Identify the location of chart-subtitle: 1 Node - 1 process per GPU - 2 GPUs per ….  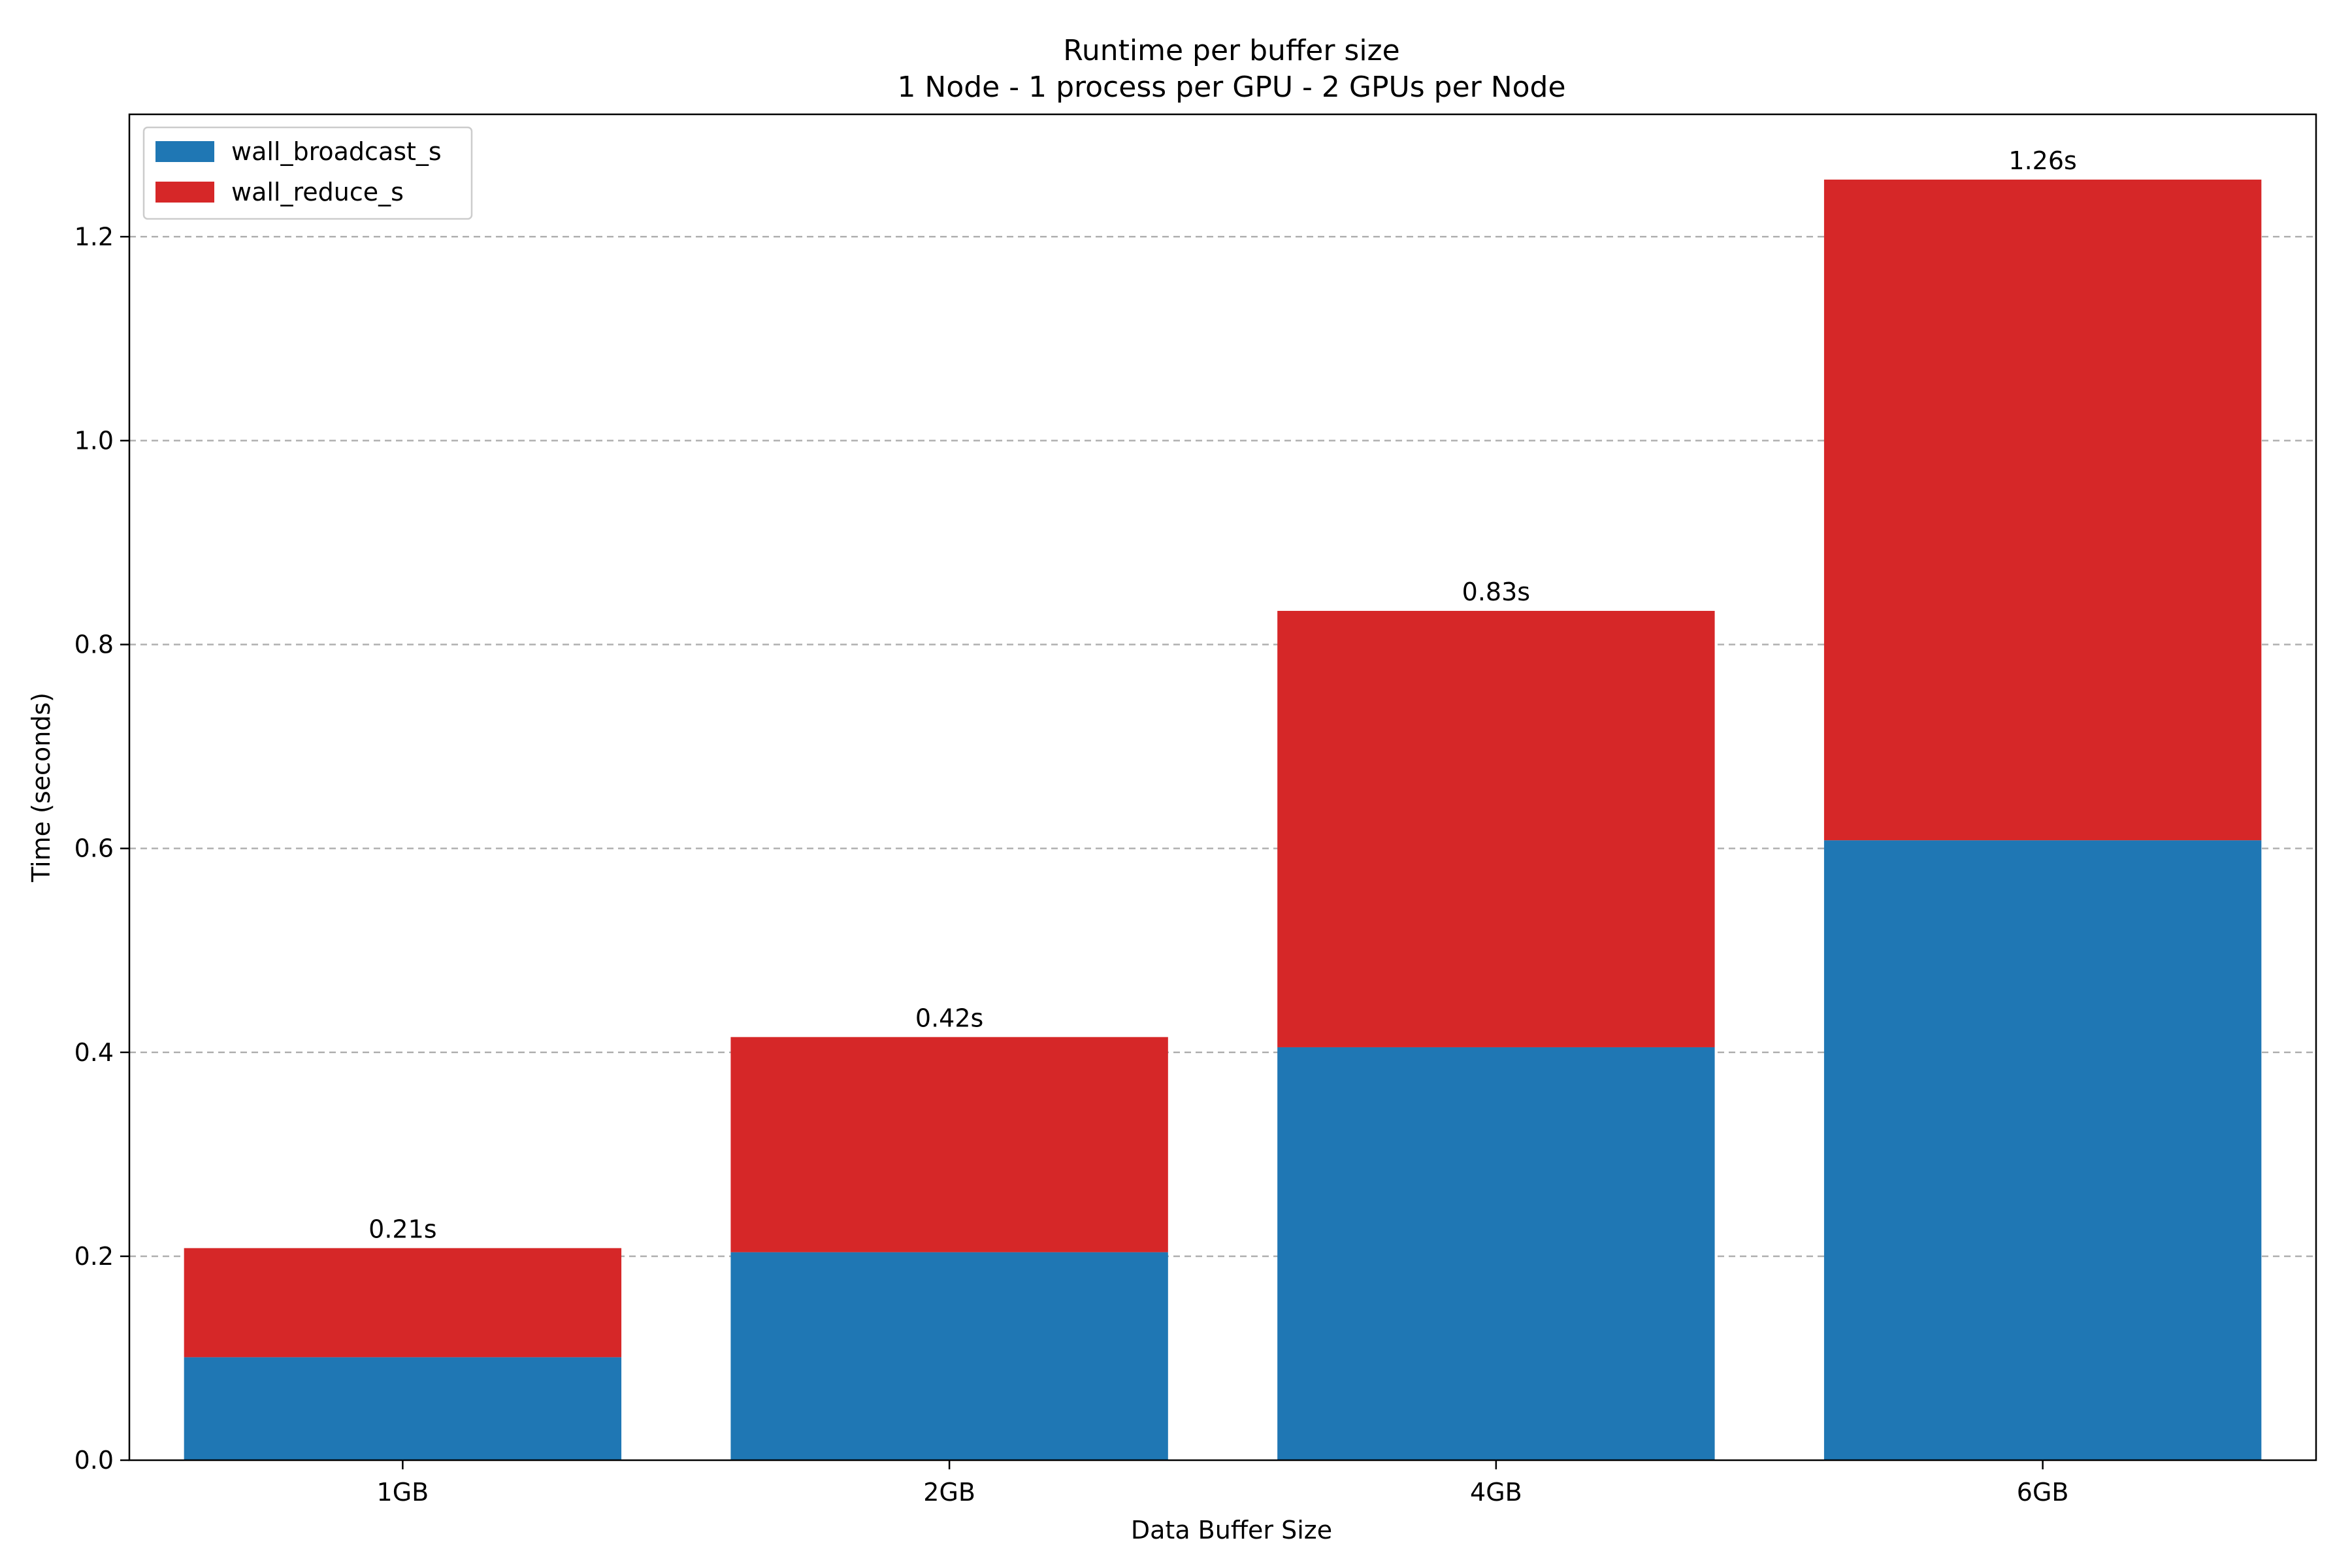
(1231, 87).